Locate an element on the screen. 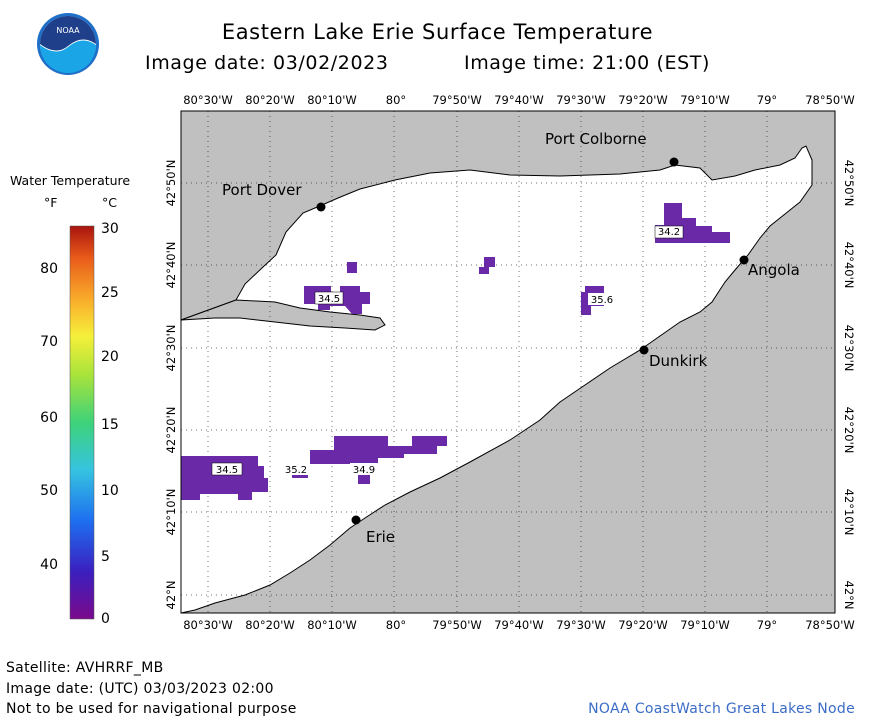  lat-tick-left: 42°30'N is located at coordinates (171, 348).